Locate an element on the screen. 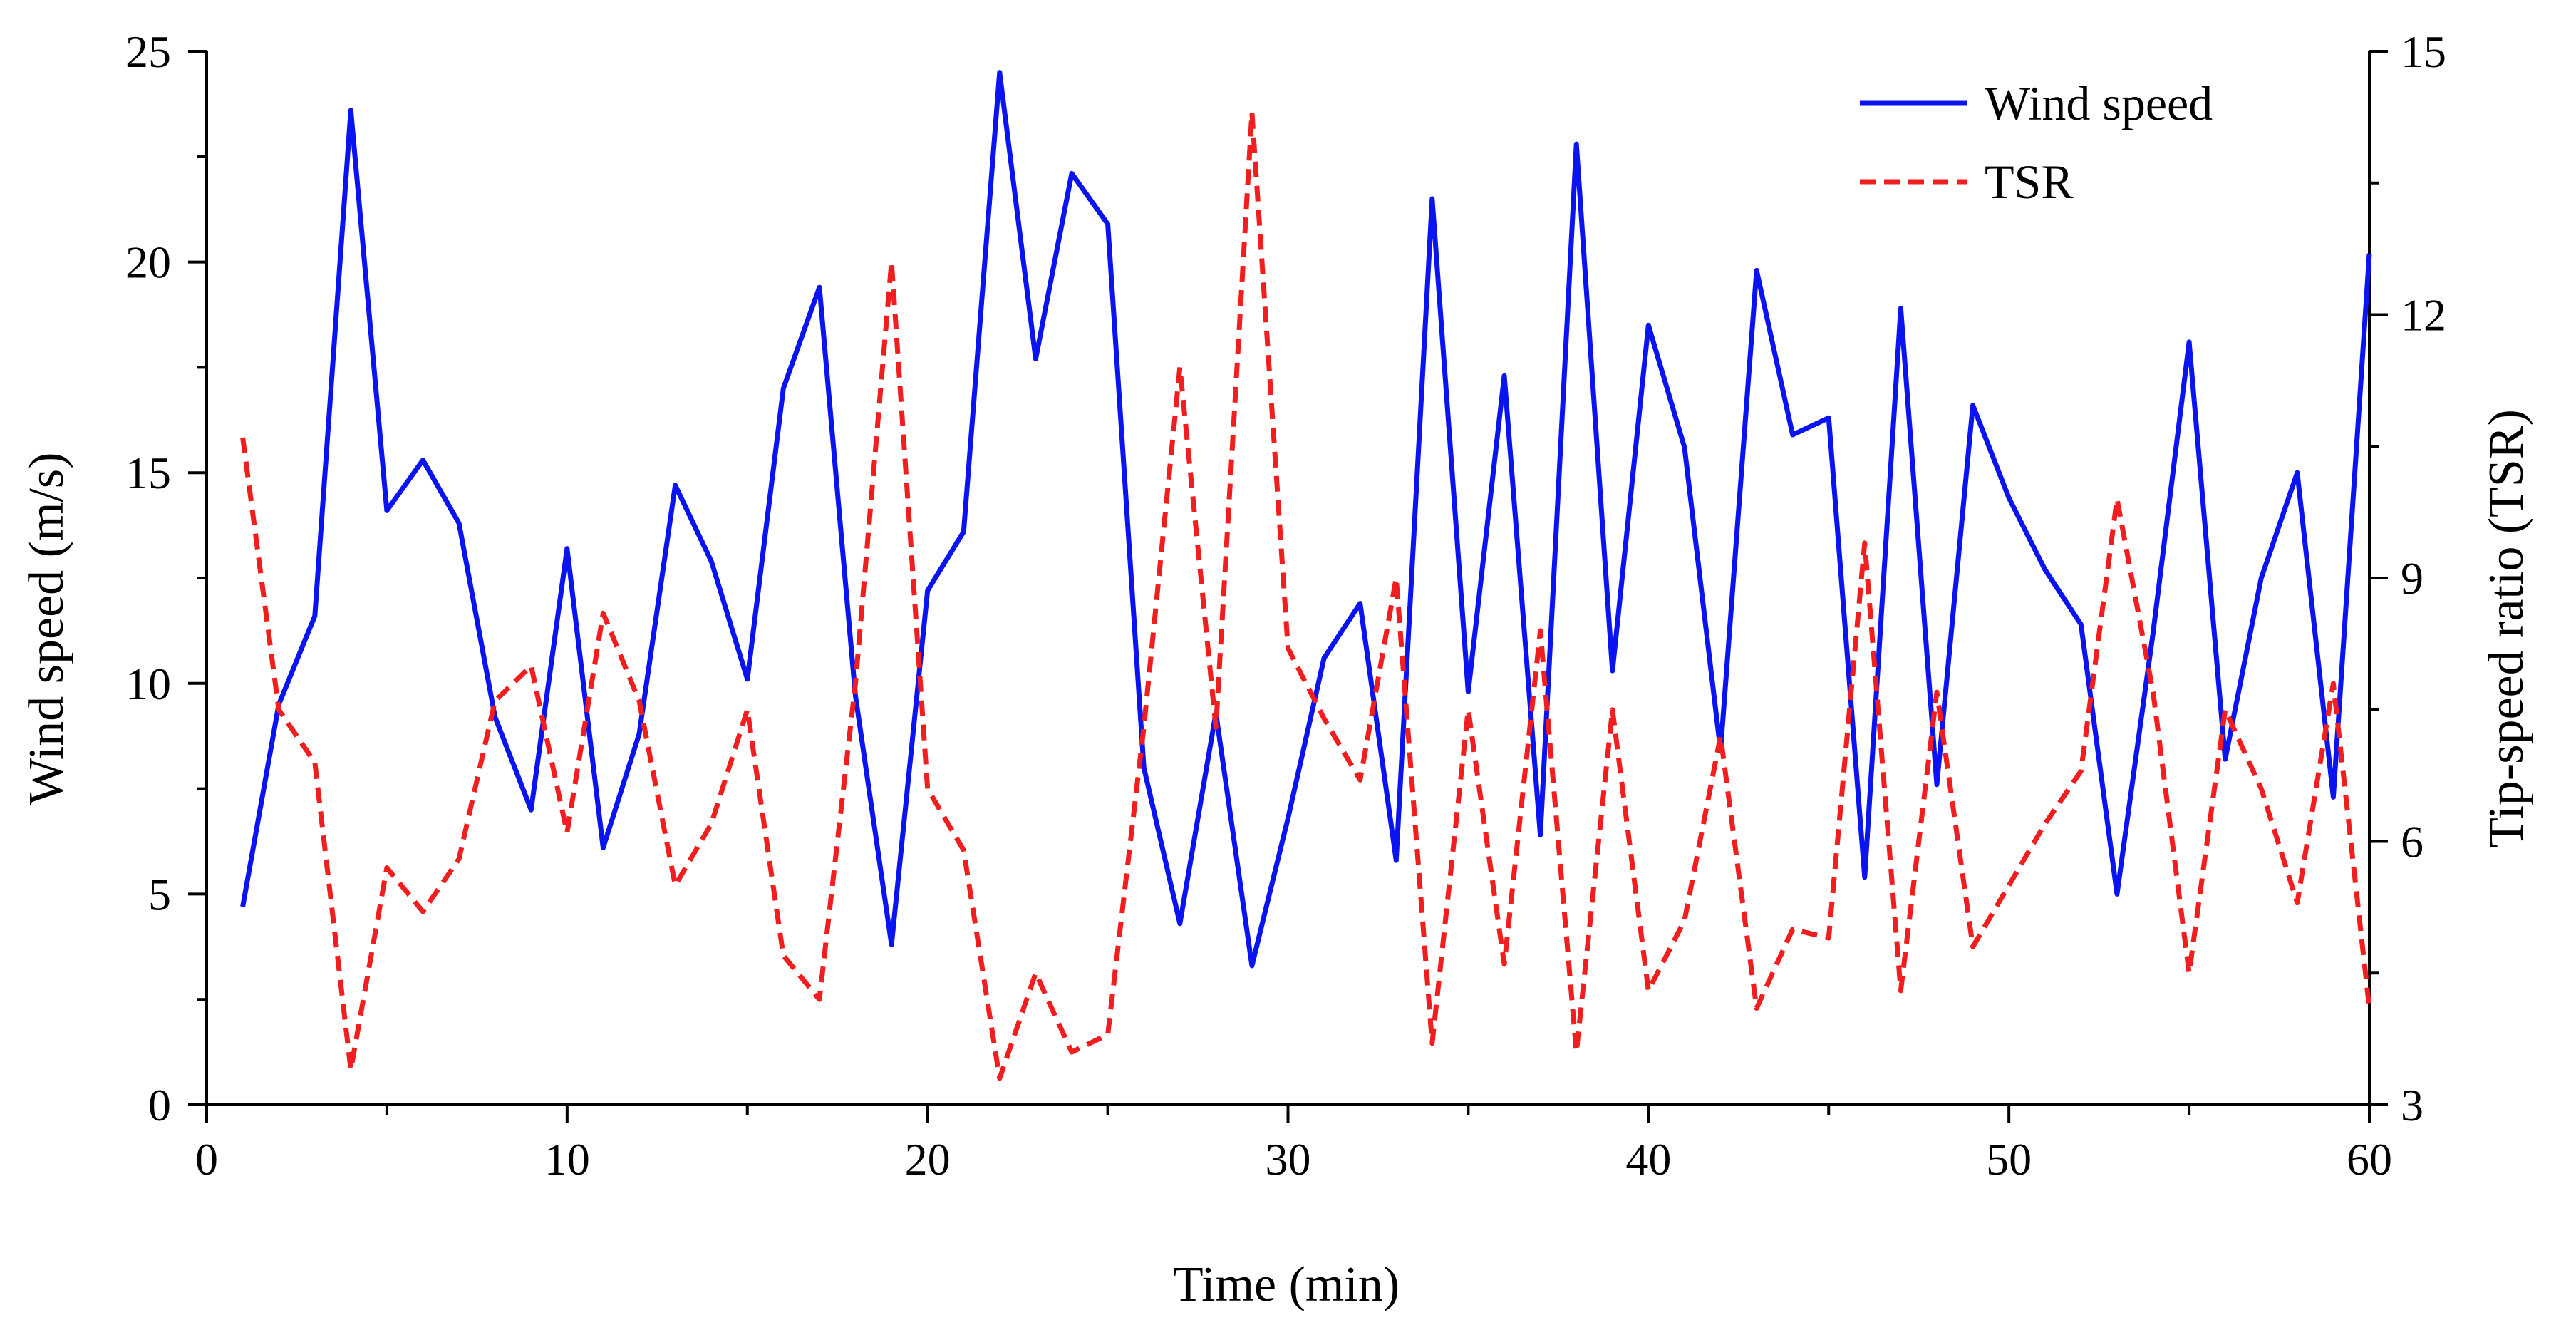  left-y-tick-label: 5 is located at coordinates (159, 894).